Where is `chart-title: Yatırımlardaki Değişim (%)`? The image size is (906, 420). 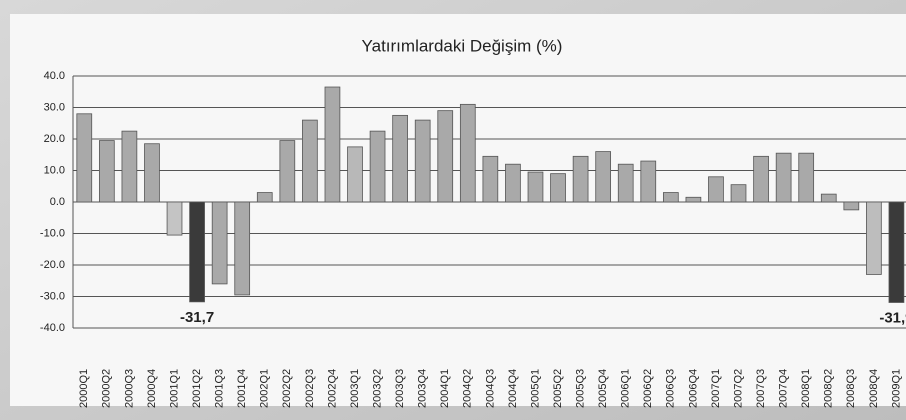
chart-title: Yatırımlardaki Değişim (%) is located at coordinates (462, 45).